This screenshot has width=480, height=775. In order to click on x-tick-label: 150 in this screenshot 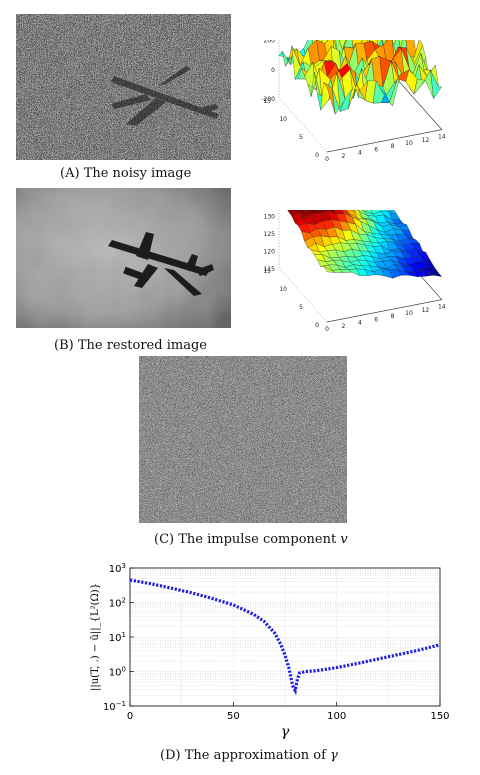, I will do `click(439, 716)`.